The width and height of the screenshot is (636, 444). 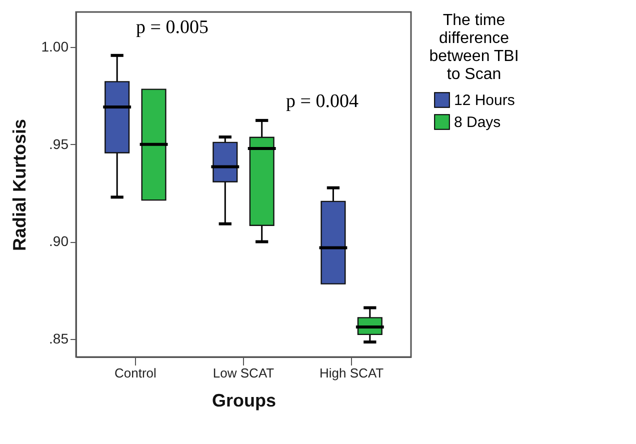 What do you see at coordinates (172, 27) in the screenshot?
I see `annotation: p = 0.005` at bounding box center [172, 27].